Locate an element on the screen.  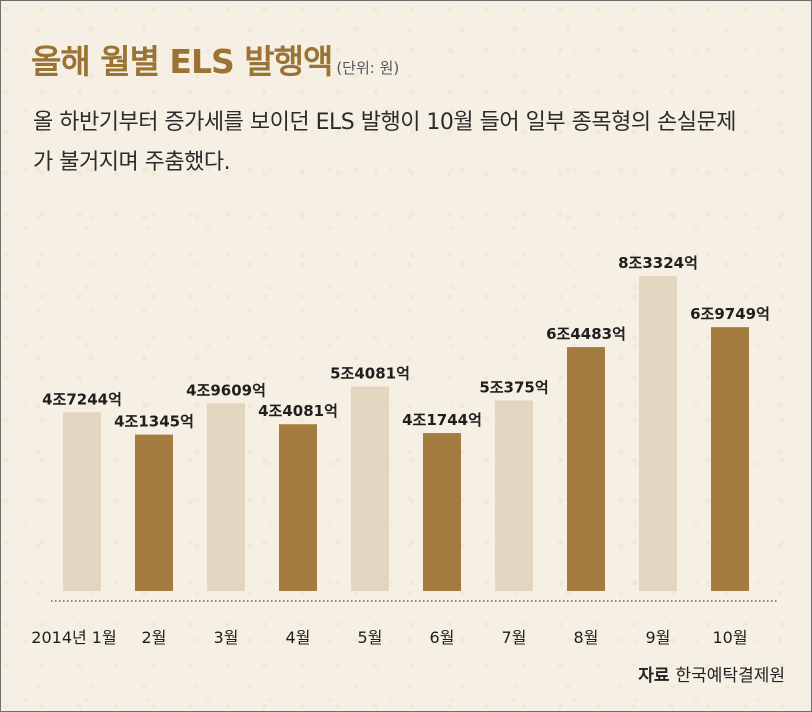
source-label: 자료 is located at coordinates (654, 676).